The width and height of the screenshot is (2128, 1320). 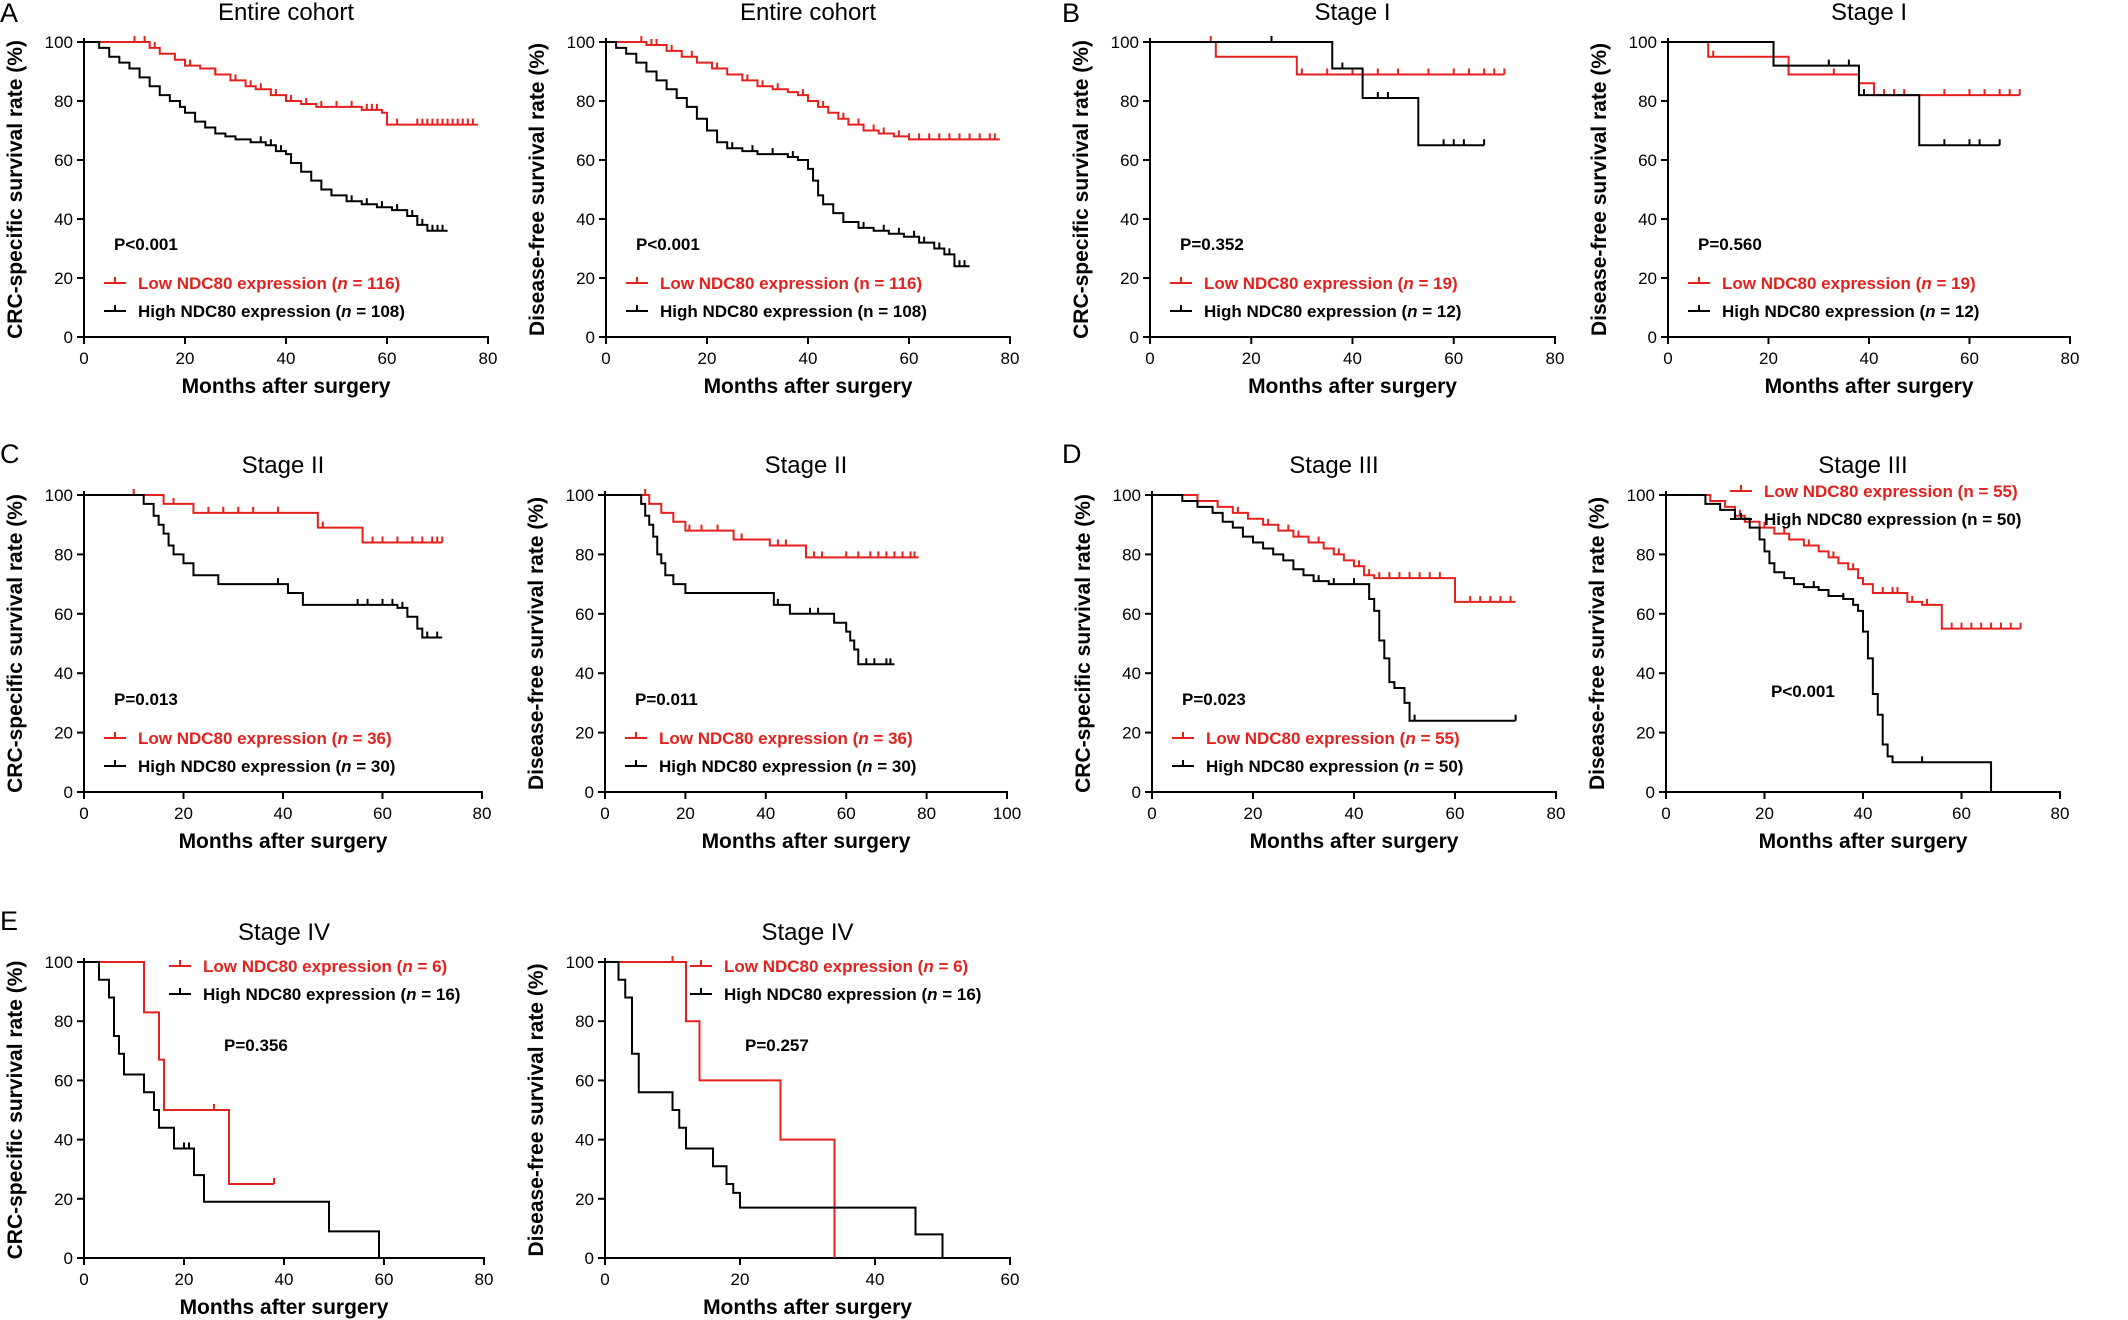 I want to click on p-value-label: P=0.356, so click(x=256, y=1045).